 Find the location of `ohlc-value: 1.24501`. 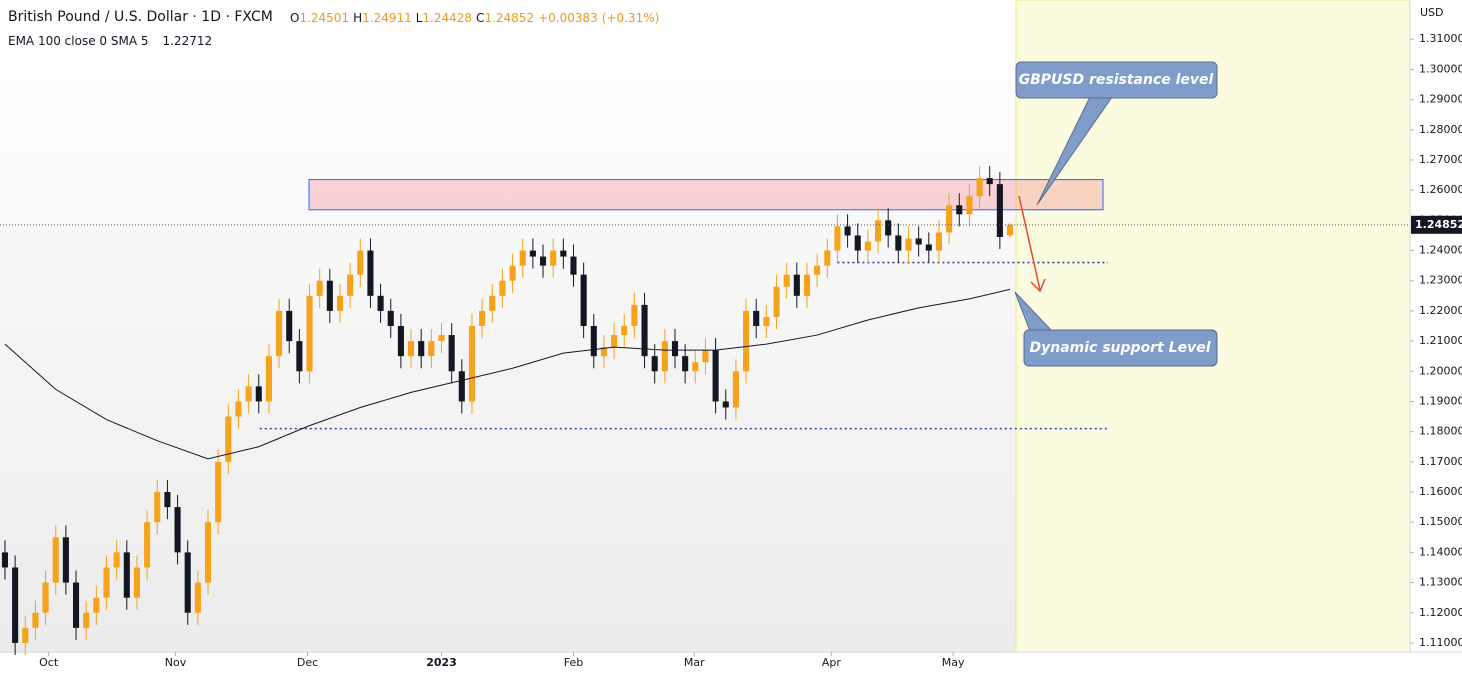

ohlc-value: 1.24501 is located at coordinates (324, 18).